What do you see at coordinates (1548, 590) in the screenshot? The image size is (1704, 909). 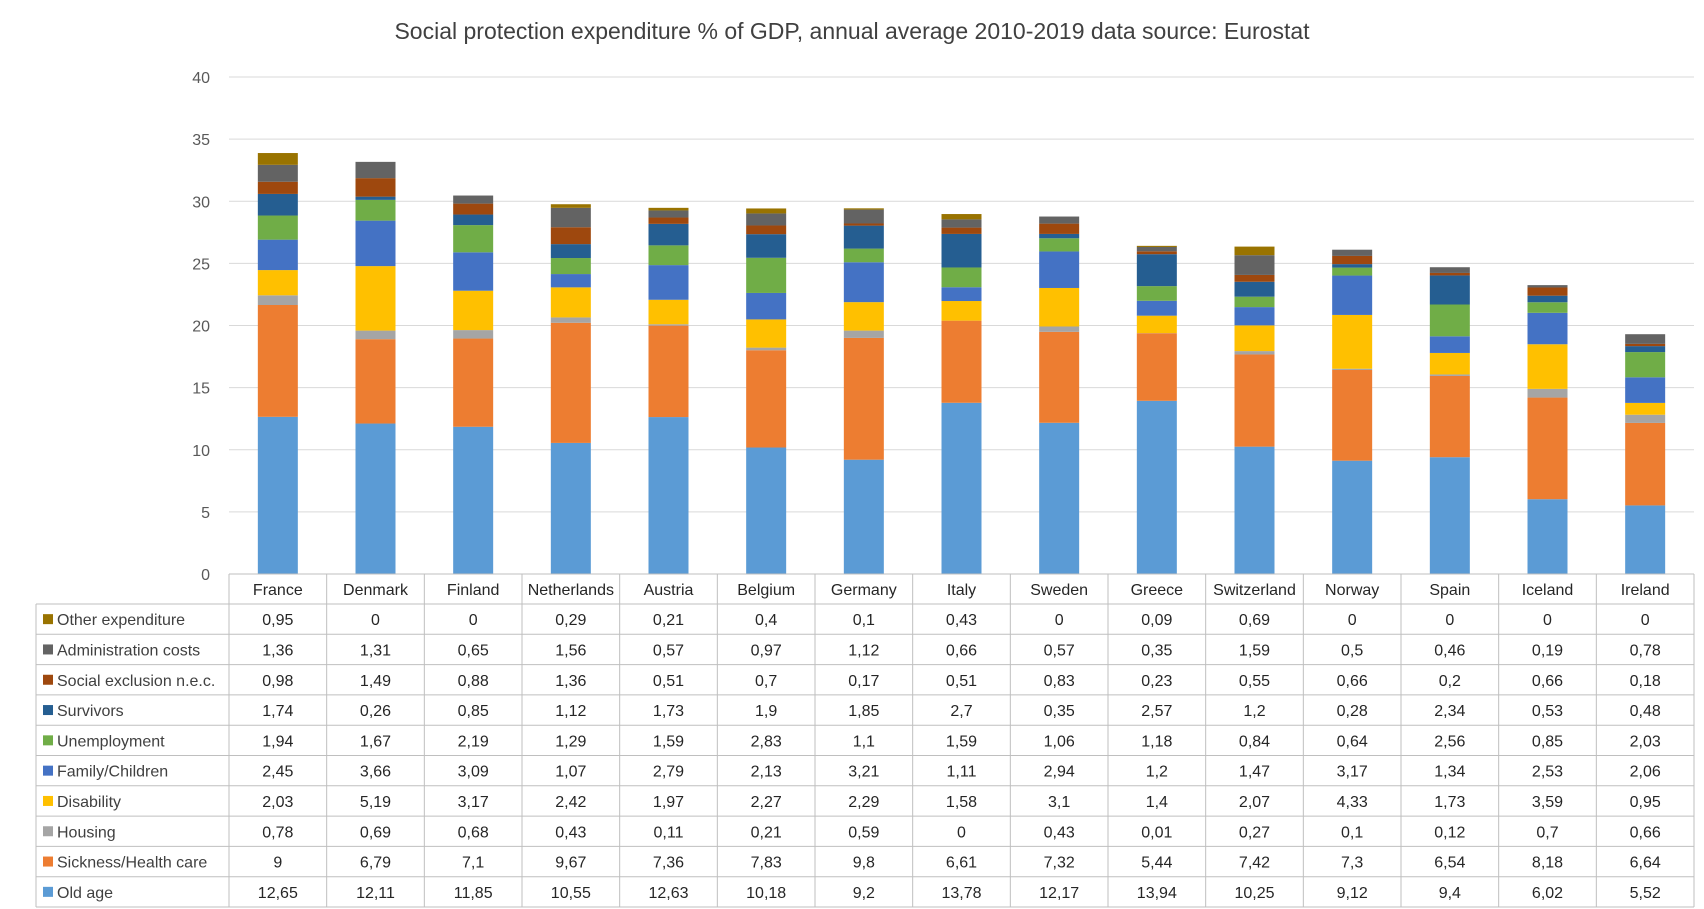 I see `x-tick-label-iceland: Iceland` at bounding box center [1548, 590].